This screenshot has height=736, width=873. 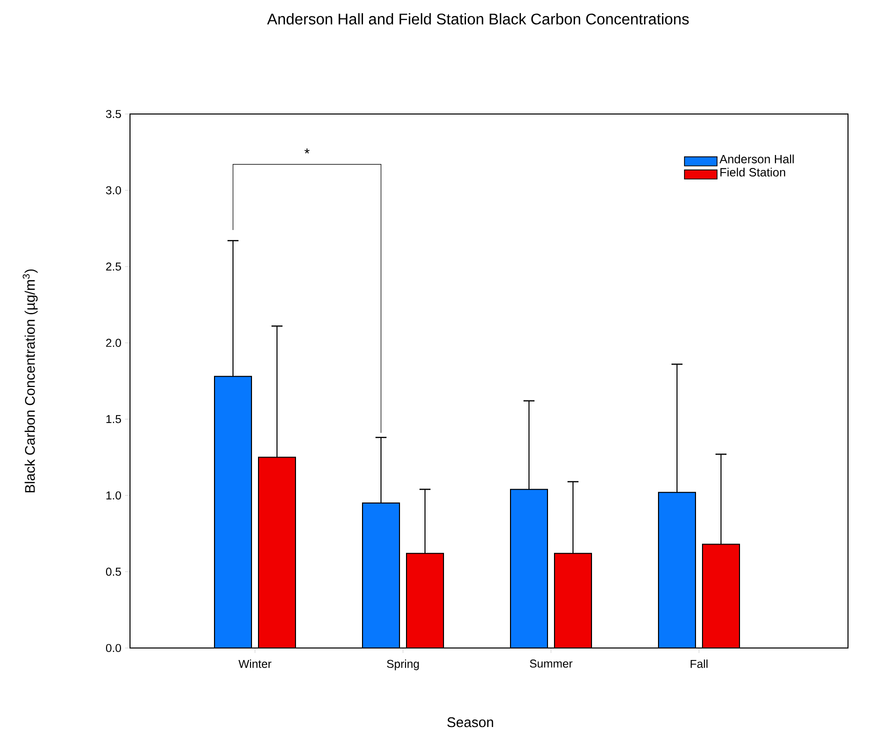 What do you see at coordinates (470, 722) in the screenshot?
I see `x-axis-title: Season` at bounding box center [470, 722].